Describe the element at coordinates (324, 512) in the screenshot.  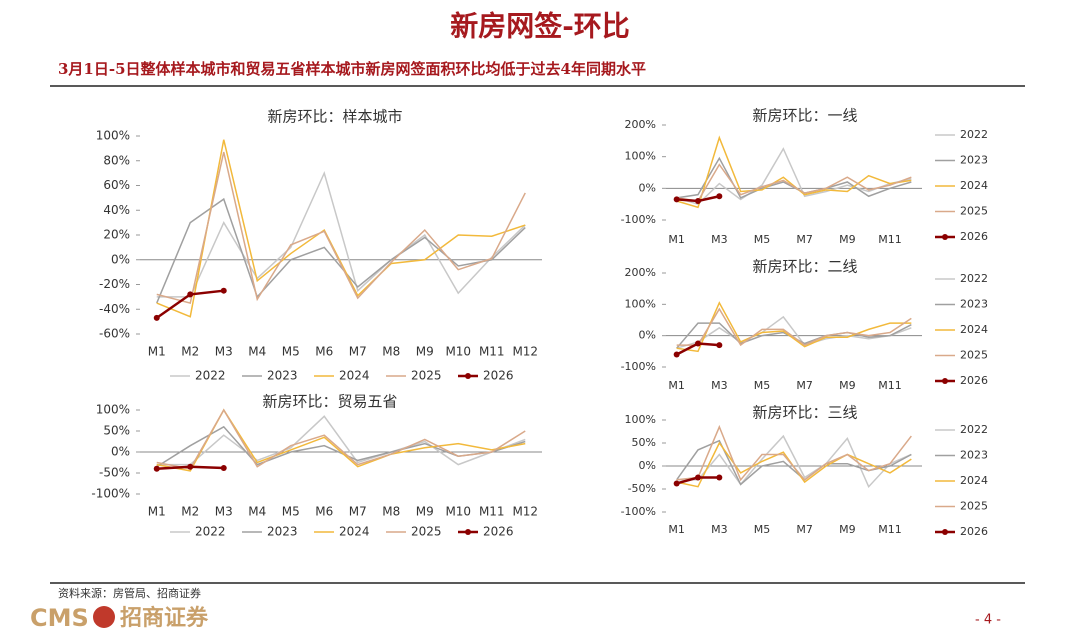
I see `x-tick-label: M6` at that location.